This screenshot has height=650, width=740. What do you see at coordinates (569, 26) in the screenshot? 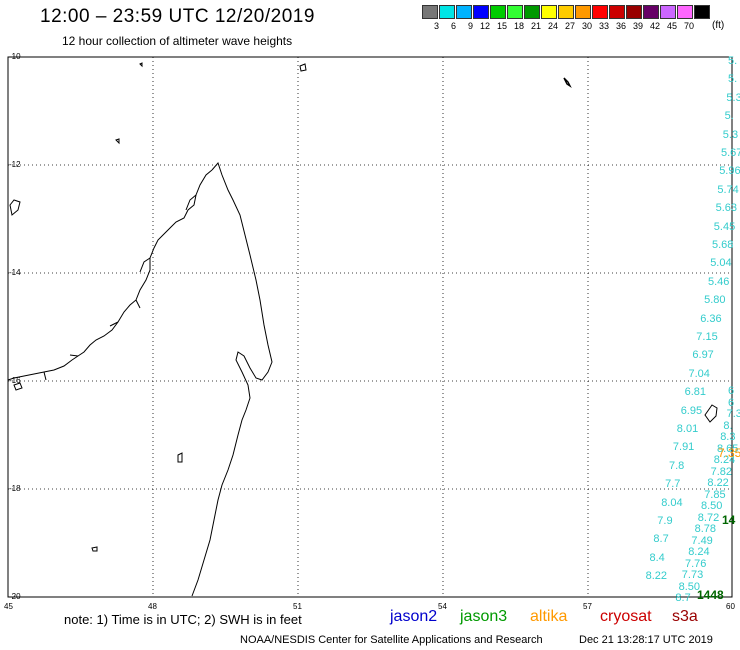
I see `legend-label: 27` at bounding box center [569, 26].